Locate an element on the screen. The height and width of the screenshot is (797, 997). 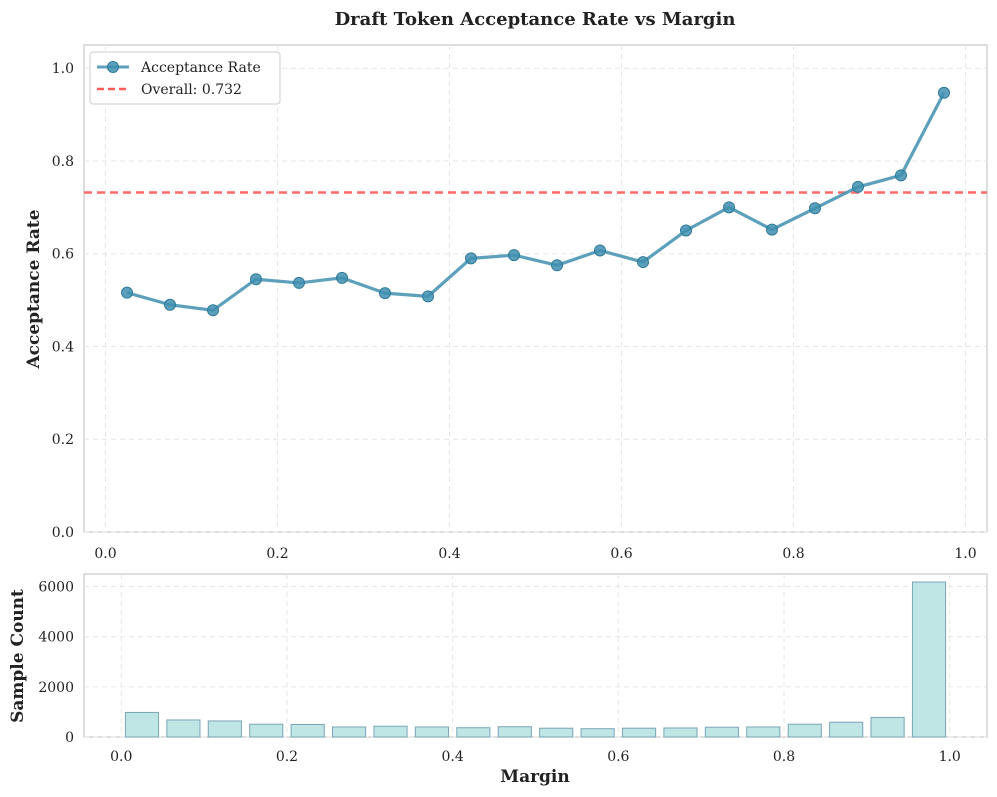
top-y-tick-label: 0.6 is located at coordinates (63, 255).